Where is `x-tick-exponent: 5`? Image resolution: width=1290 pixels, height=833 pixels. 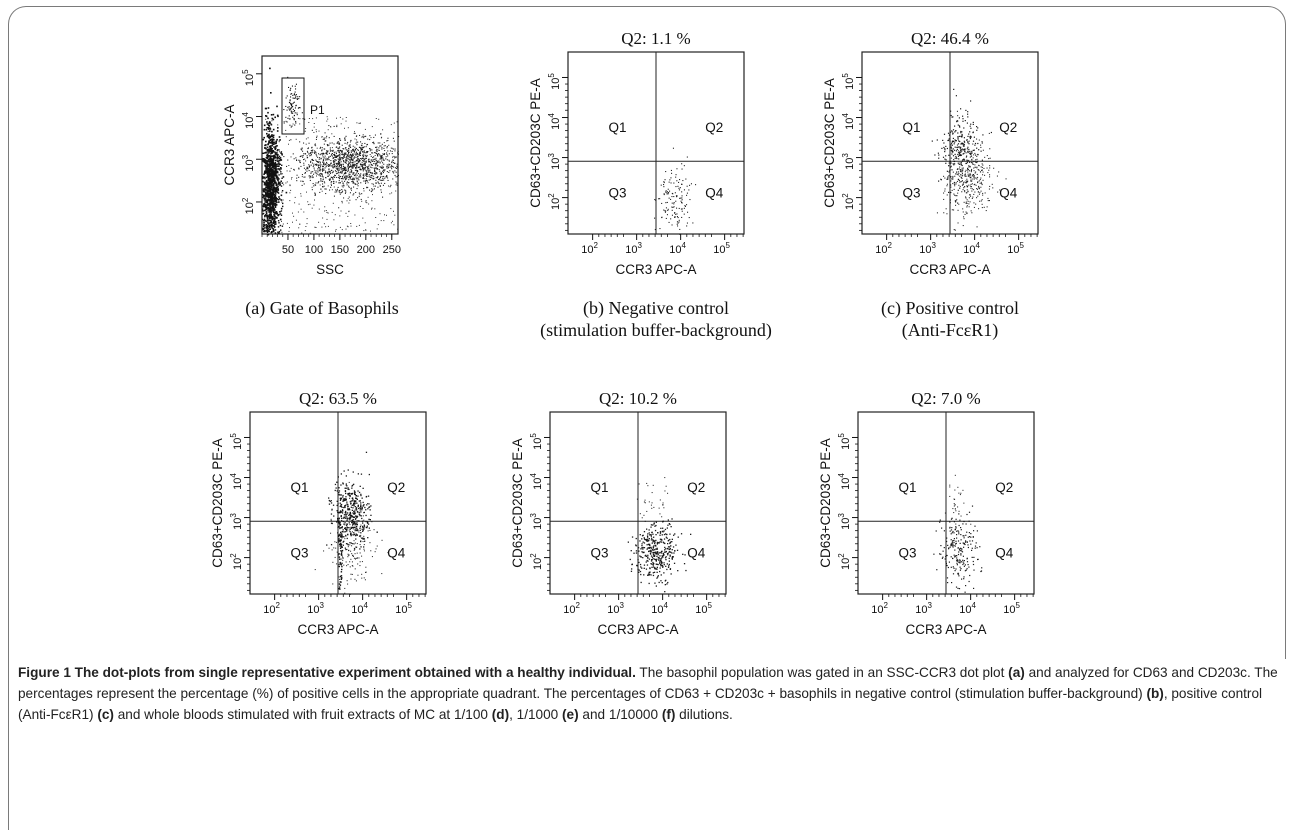
x-tick-exponent: 5 is located at coordinates (728, 245).